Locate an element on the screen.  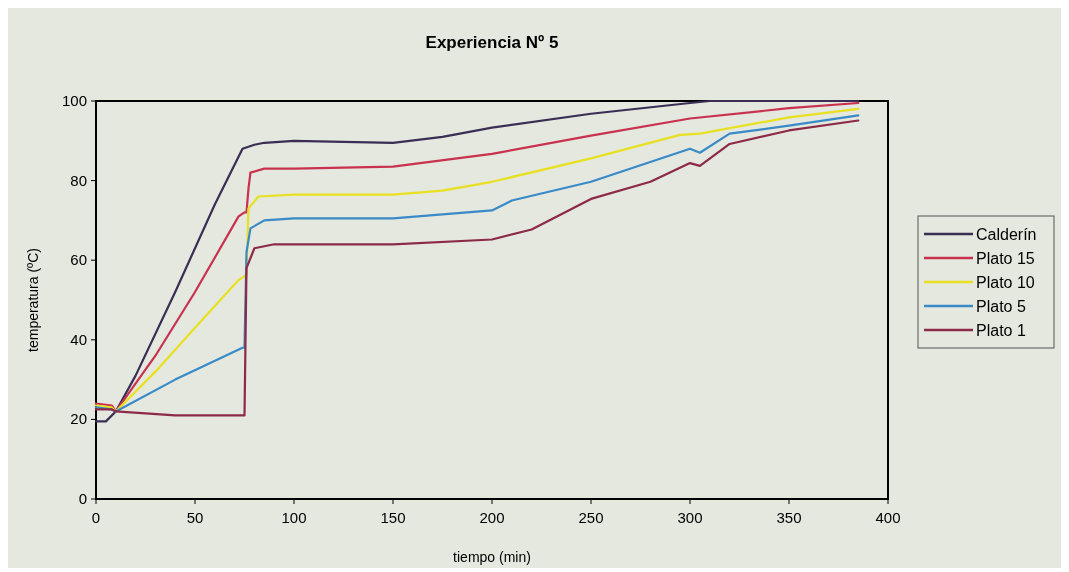
x-tick-label: 300 is located at coordinates (690, 517).